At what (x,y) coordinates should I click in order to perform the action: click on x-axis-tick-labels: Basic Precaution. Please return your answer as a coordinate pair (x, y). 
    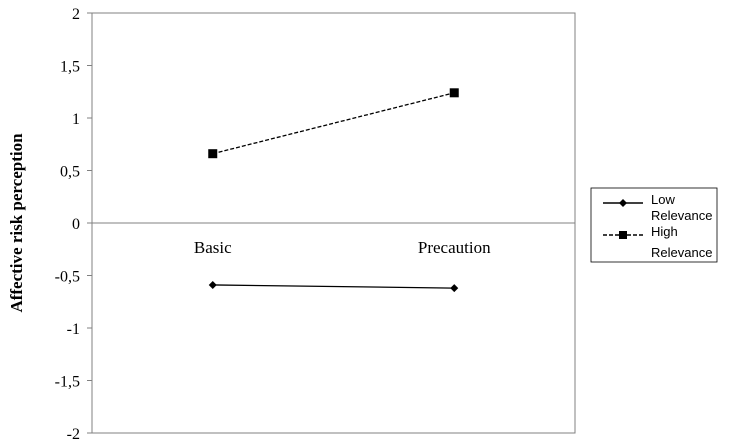
    Looking at the image, I should click on (342, 247).